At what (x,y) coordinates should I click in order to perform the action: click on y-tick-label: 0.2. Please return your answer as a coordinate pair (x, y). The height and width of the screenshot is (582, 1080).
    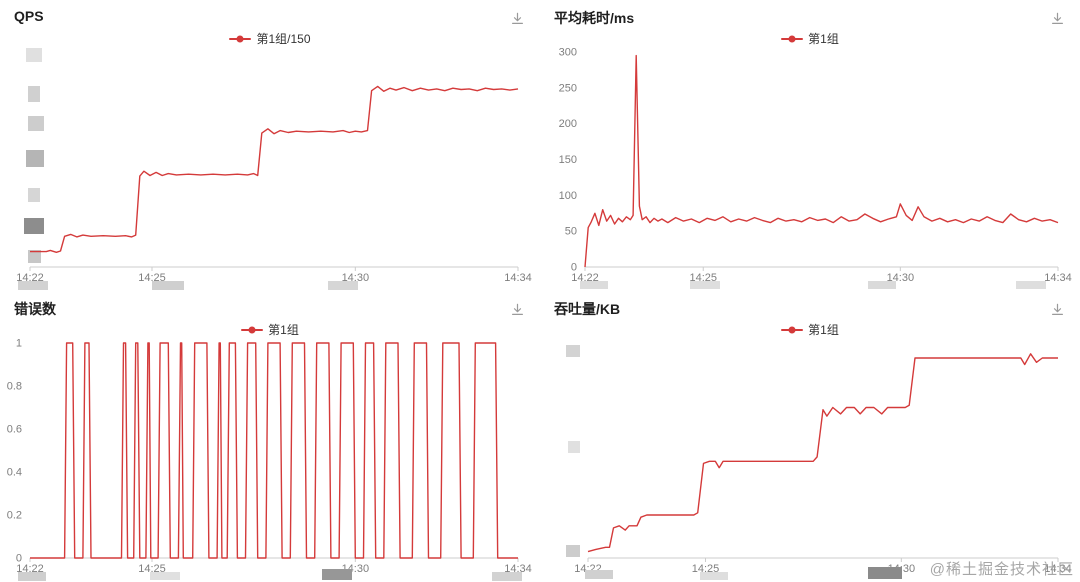
    Looking at the image, I should click on (14, 516).